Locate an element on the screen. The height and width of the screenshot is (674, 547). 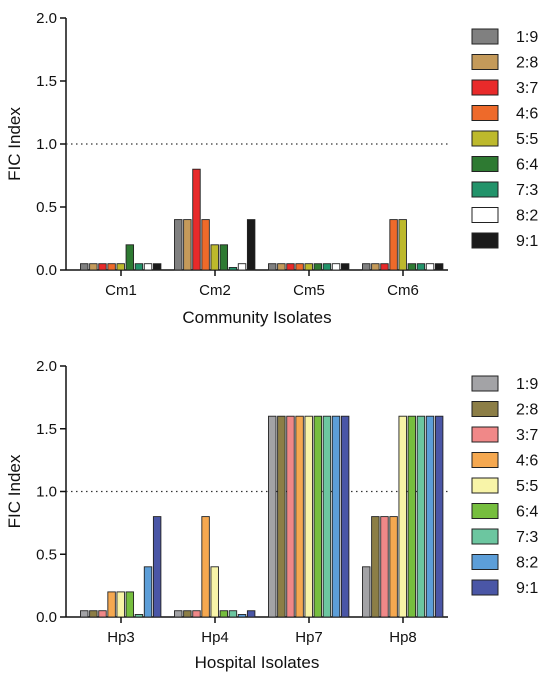
legend-label: 2:8 is located at coordinates (527, 63).